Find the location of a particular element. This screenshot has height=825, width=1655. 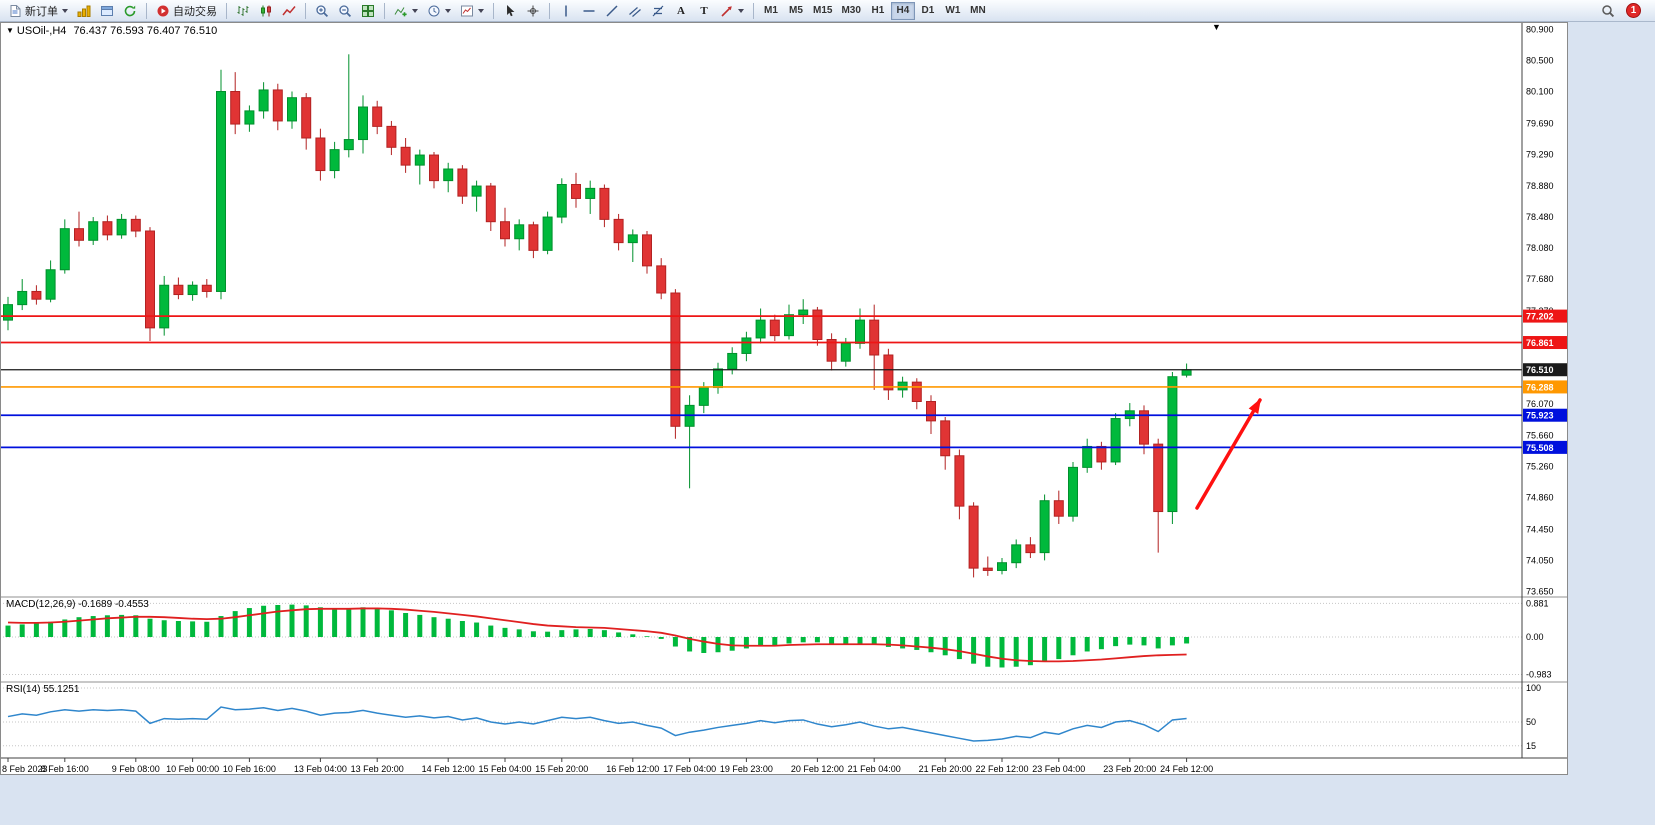

zoom-in-button is located at coordinates (322, 11).